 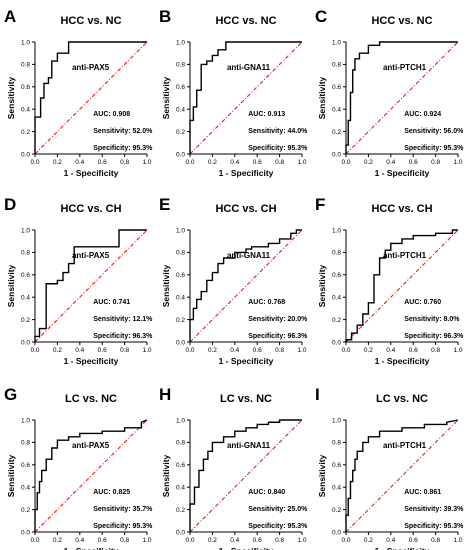 What do you see at coordinates (266, 492) in the screenshot?
I see `stat-label: AUC: 0.840` at bounding box center [266, 492].